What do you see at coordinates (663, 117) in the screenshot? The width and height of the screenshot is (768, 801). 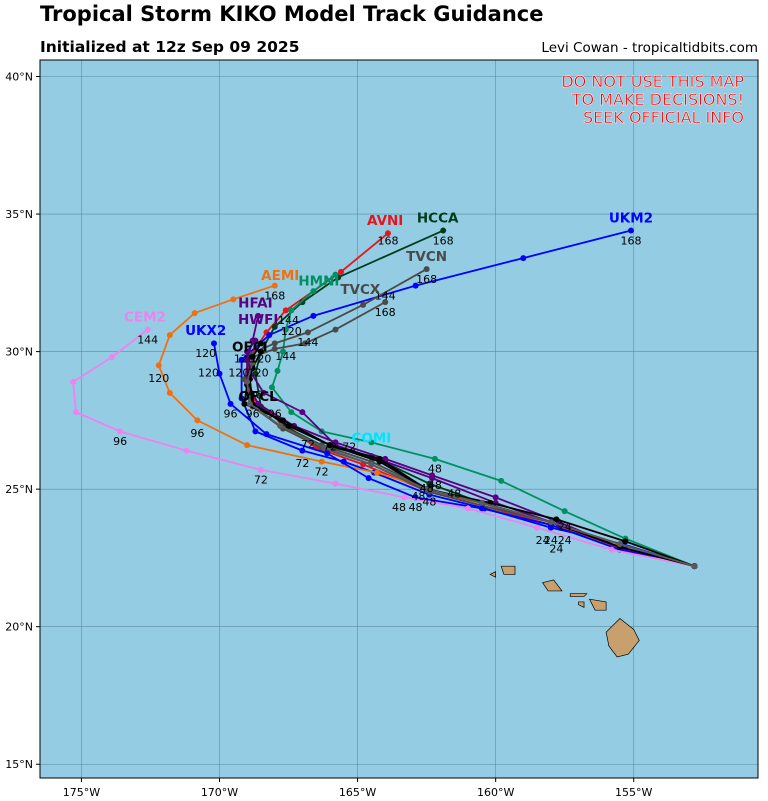 I see `warning-line: SEEK OFFICIAL INFO` at bounding box center [663, 117].